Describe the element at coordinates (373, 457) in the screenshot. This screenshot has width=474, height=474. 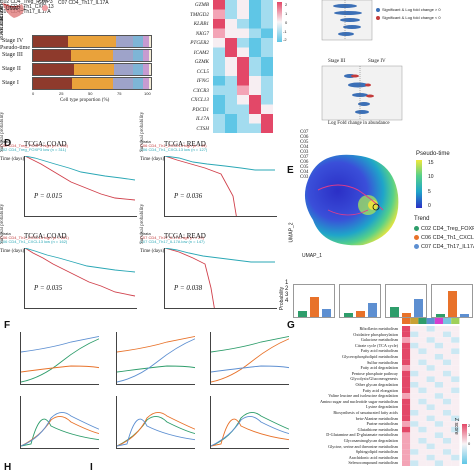
I see `pathway-label: Arachidonic acid metabolism` at that location.